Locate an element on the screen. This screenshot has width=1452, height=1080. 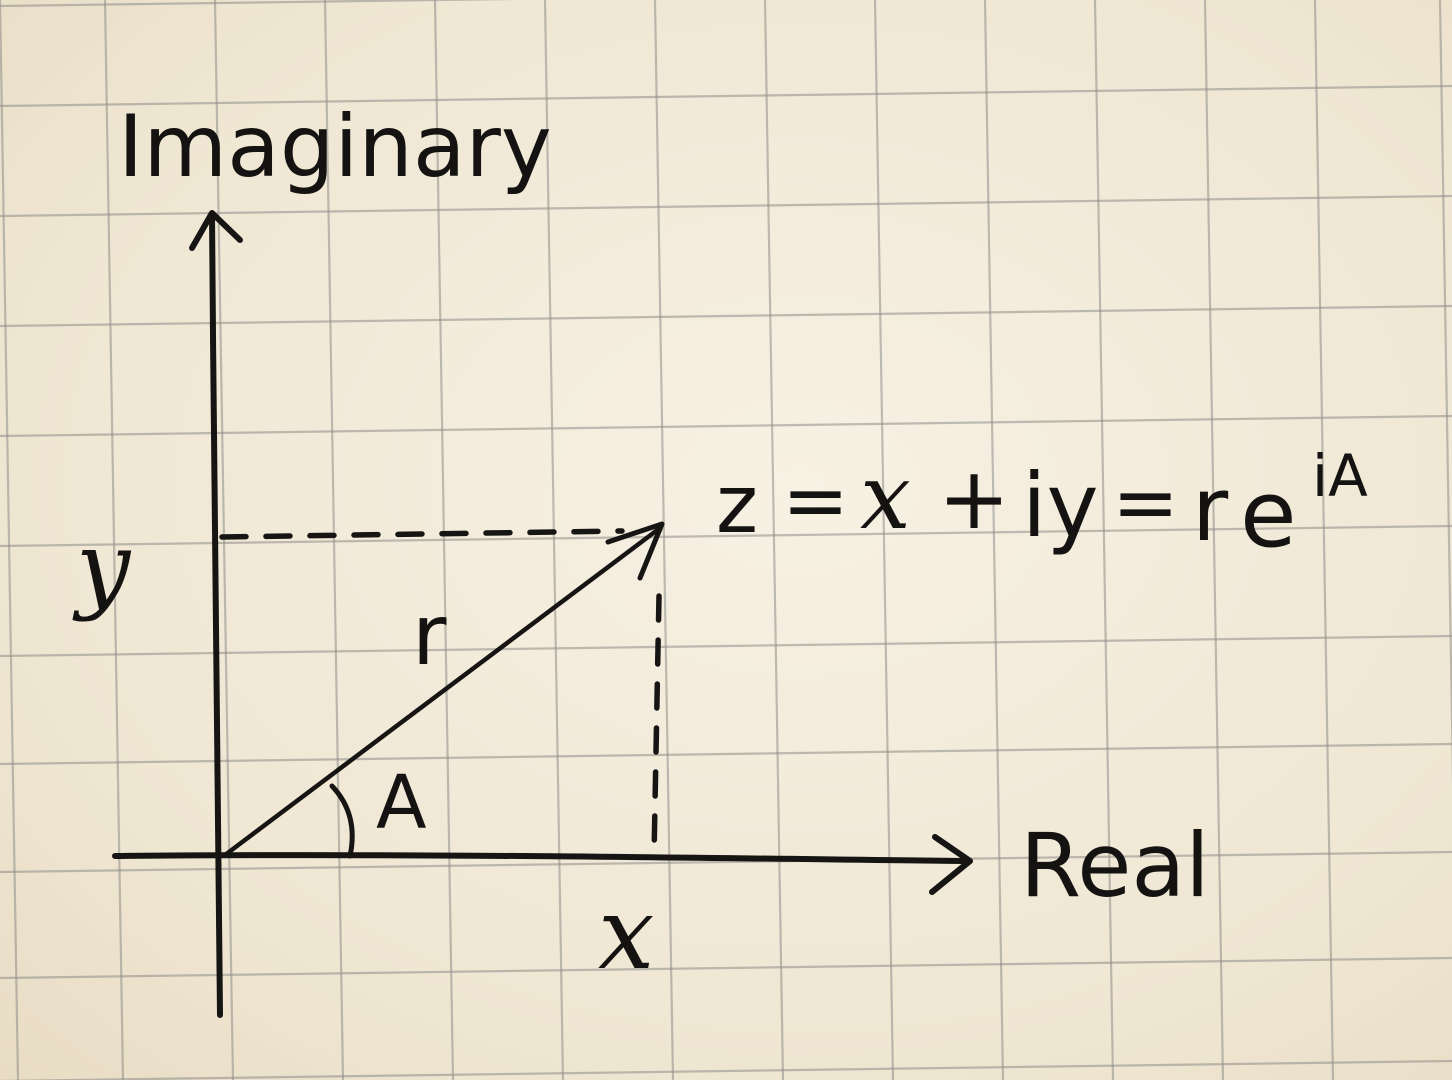
imaginary-axis is located at coordinates (216, 614).